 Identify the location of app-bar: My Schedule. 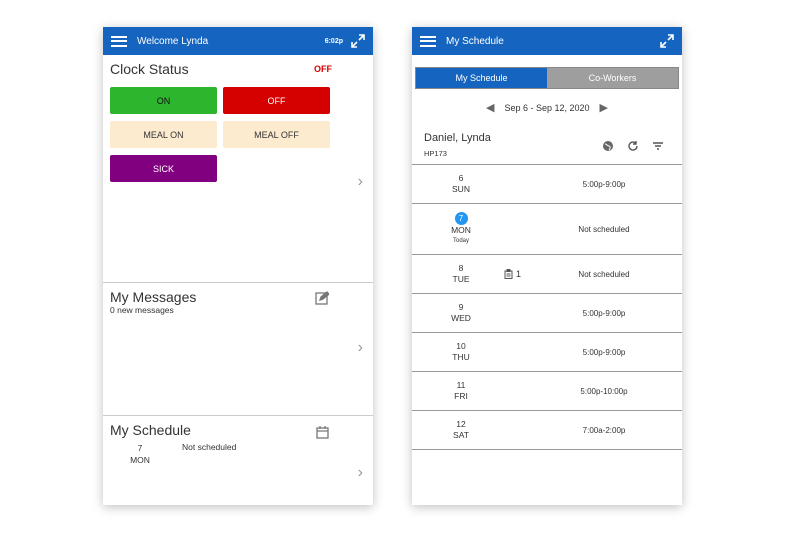
(547, 41).